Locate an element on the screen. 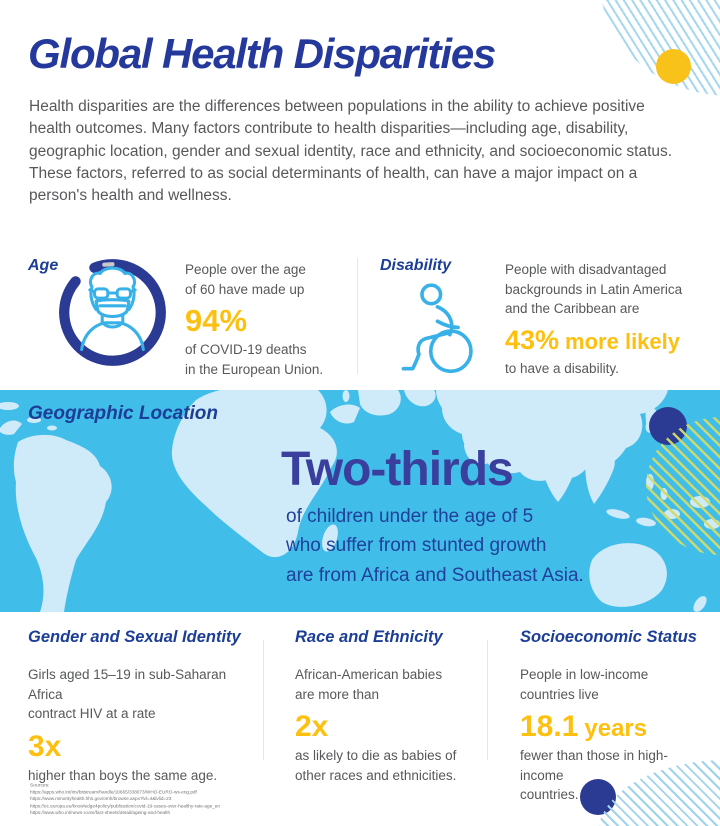 The height and width of the screenshot is (826, 720). race-section-label: Race and Ethnicity is located at coordinates (369, 637).